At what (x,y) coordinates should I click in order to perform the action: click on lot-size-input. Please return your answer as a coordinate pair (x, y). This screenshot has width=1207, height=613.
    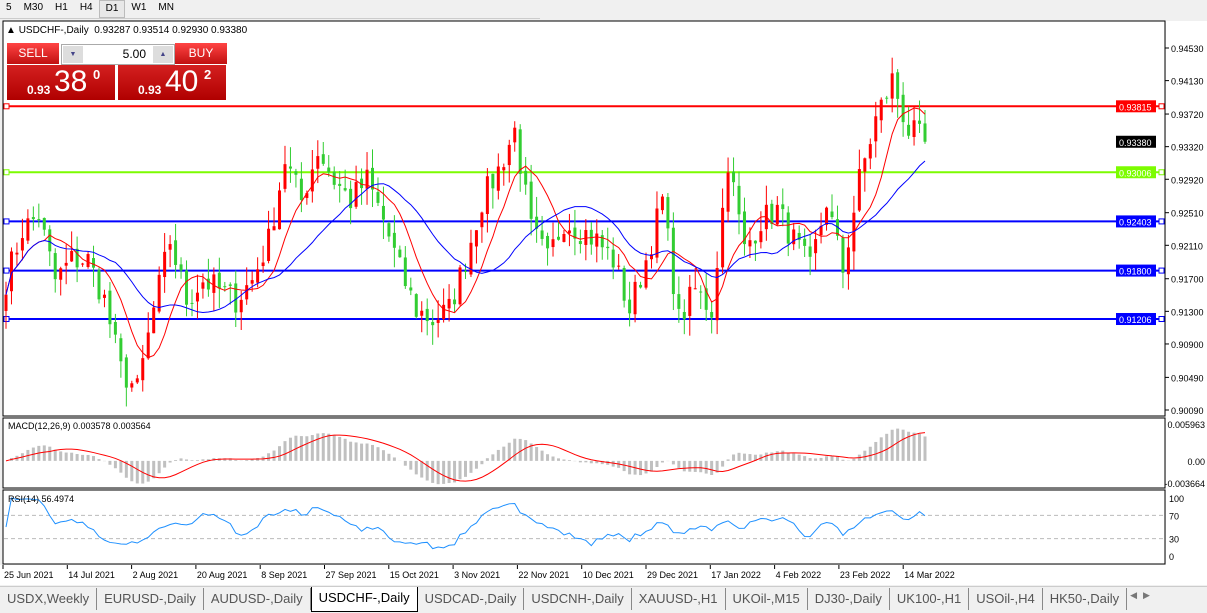
    Looking at the image, I should click on (115, 54).